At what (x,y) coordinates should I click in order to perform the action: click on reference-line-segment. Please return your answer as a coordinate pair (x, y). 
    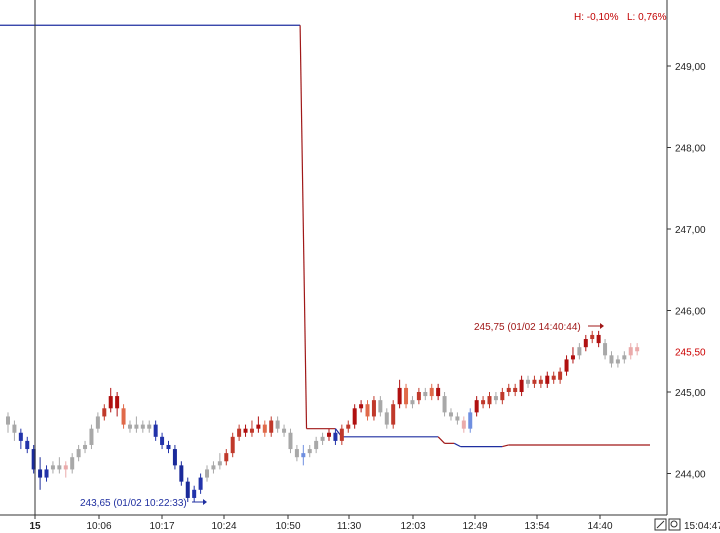
    Looking at the image, I should click on (505, 446).